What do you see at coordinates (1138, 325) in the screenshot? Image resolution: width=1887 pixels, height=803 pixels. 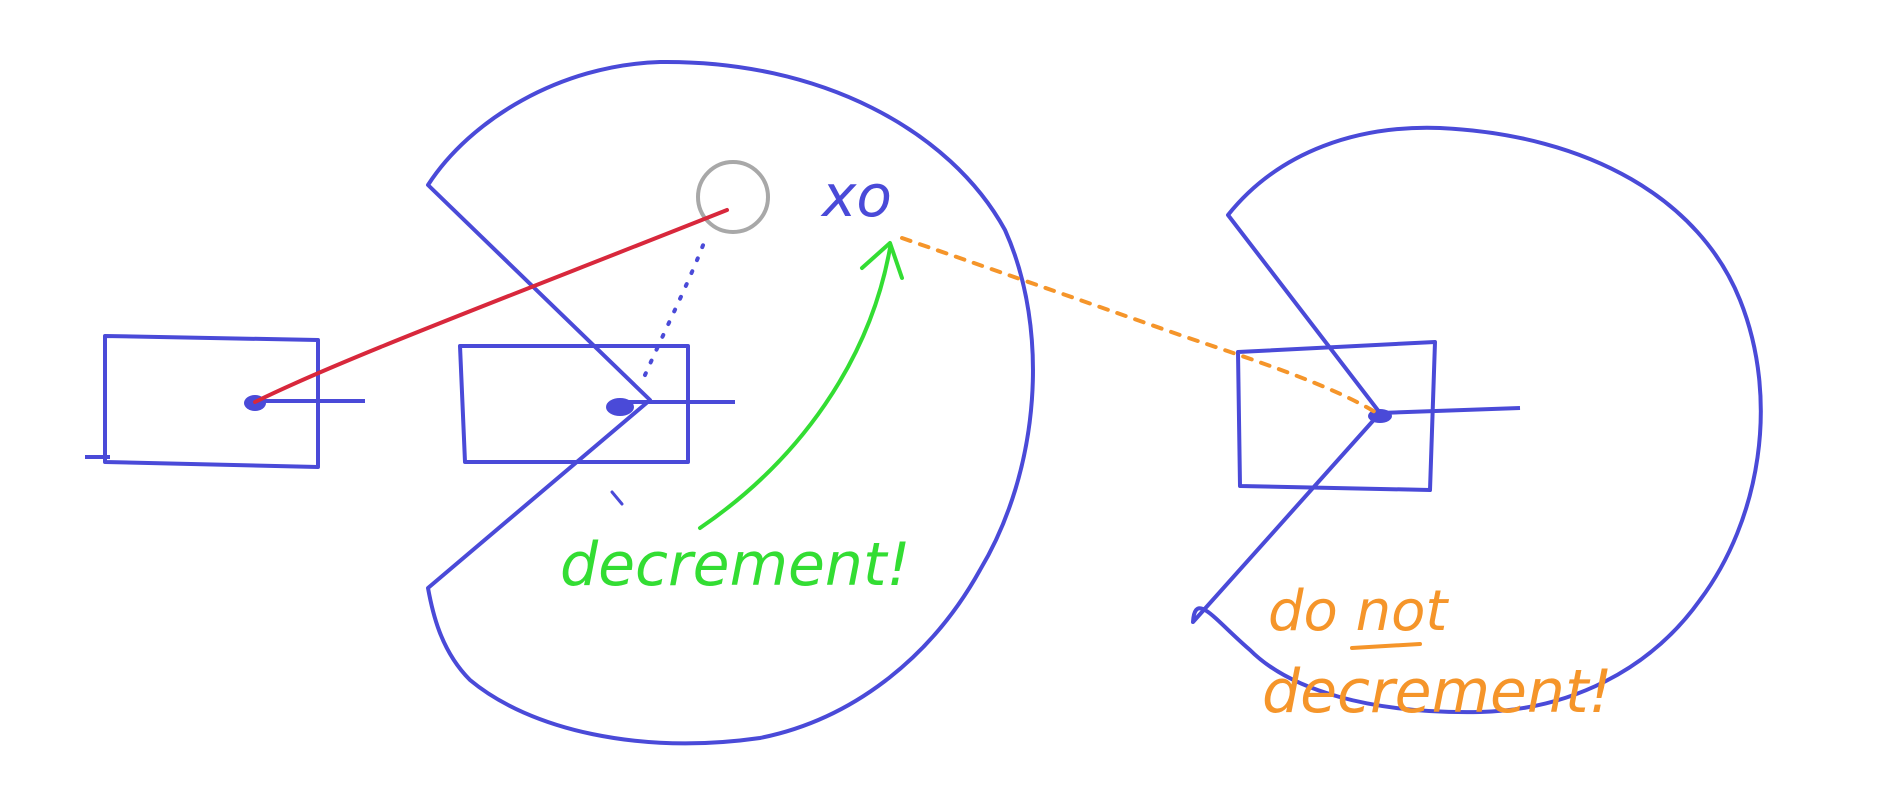 I see `orange-dashed-link` at bounding box center [1138, 325].